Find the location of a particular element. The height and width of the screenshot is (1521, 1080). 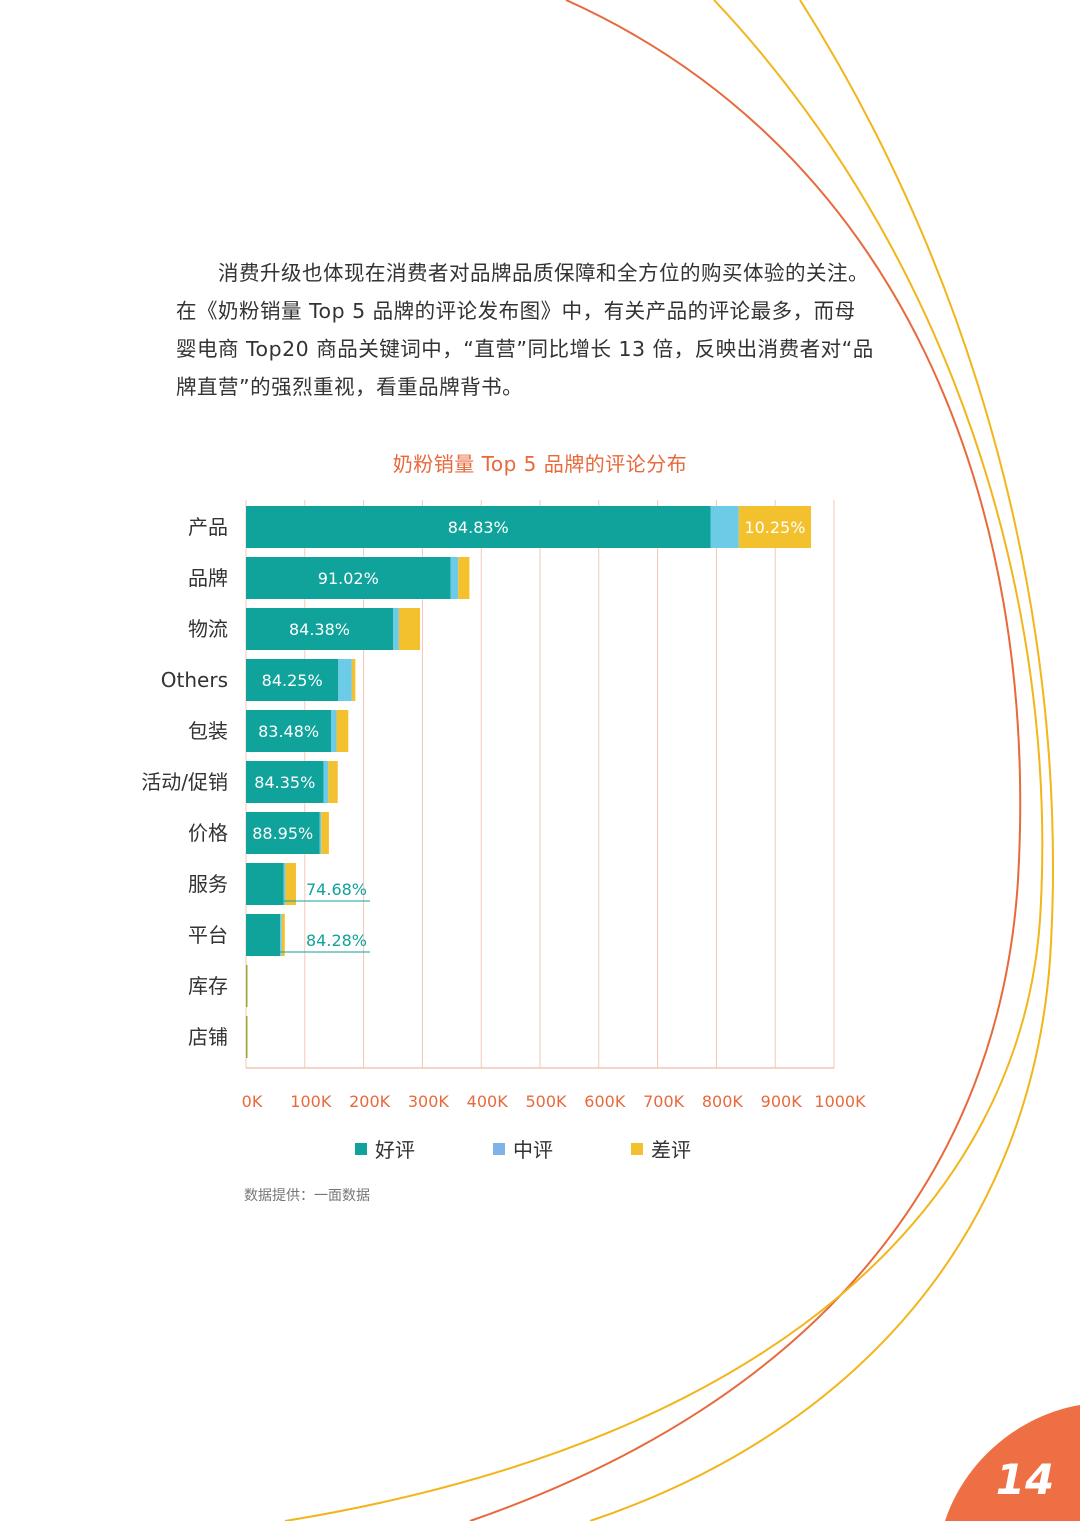

category-label: 平台 is located at coordinates (208, 935).